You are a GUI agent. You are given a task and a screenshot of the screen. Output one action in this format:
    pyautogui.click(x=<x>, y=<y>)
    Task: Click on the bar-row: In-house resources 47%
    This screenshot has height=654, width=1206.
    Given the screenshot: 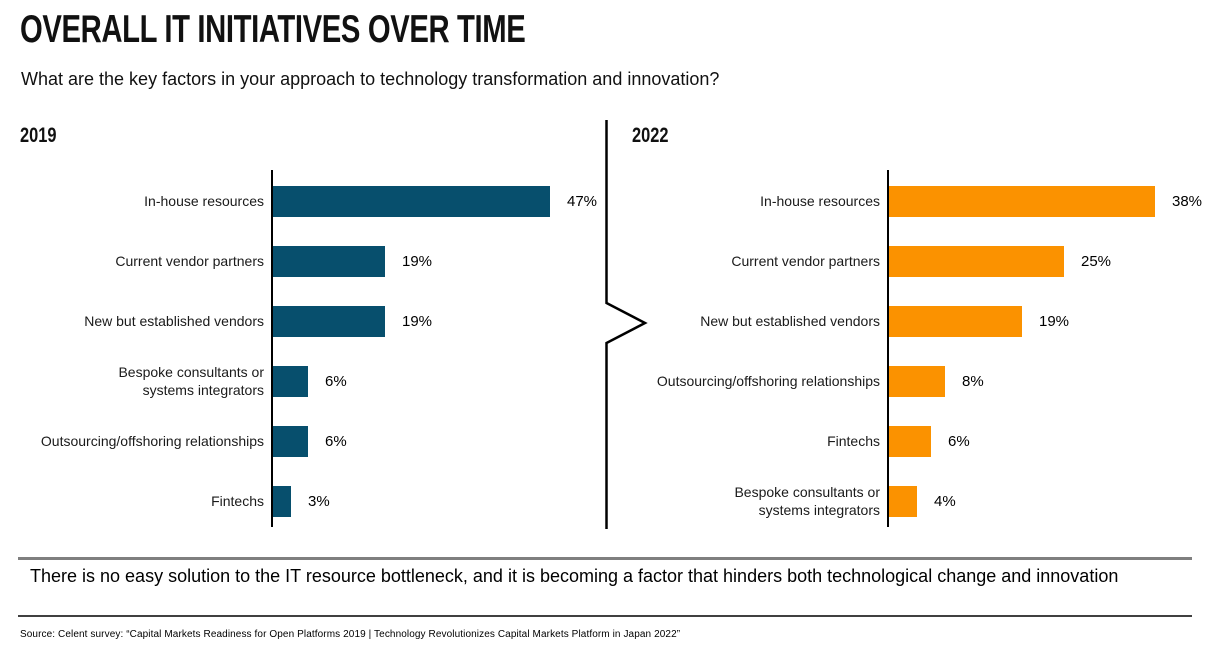 What is the action you would take?
    pyautogui.click(x=310, y=201)
    